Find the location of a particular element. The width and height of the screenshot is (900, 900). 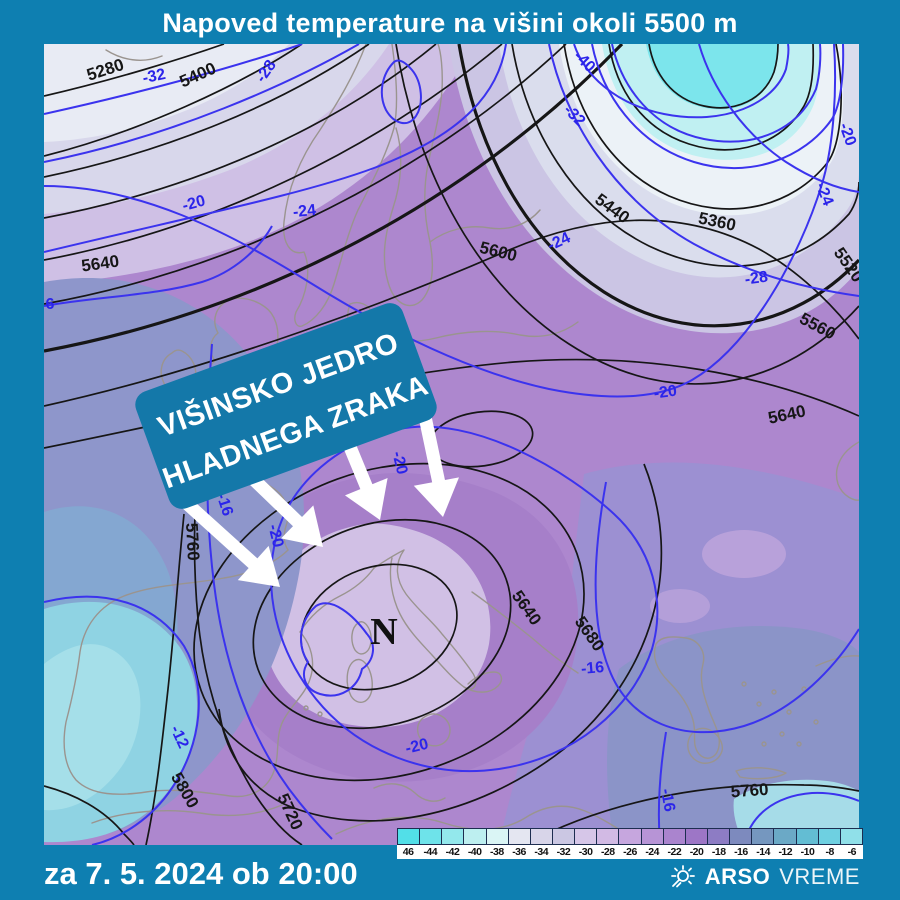

sun-icon is located at coordinates (682, 876).